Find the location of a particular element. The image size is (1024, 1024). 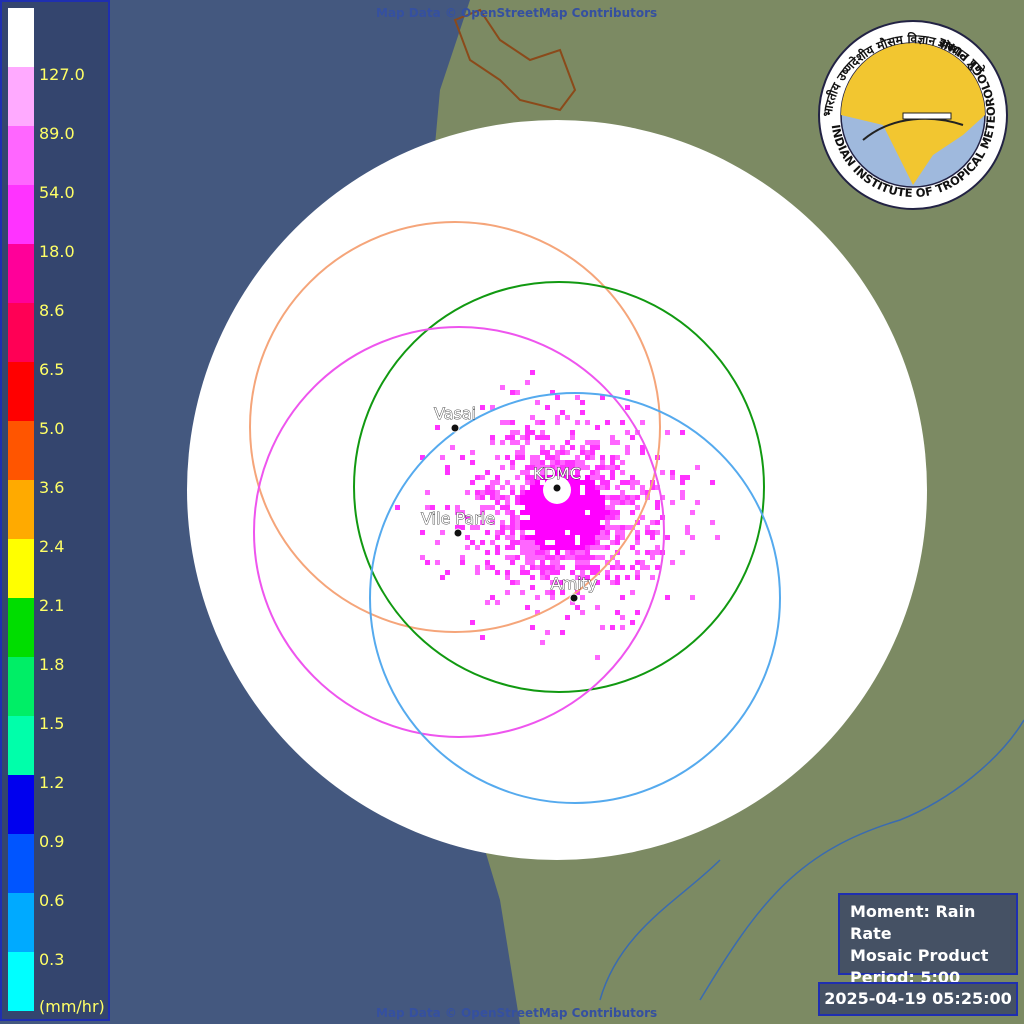

station-label: Amity is located at coordinates (574, 583).